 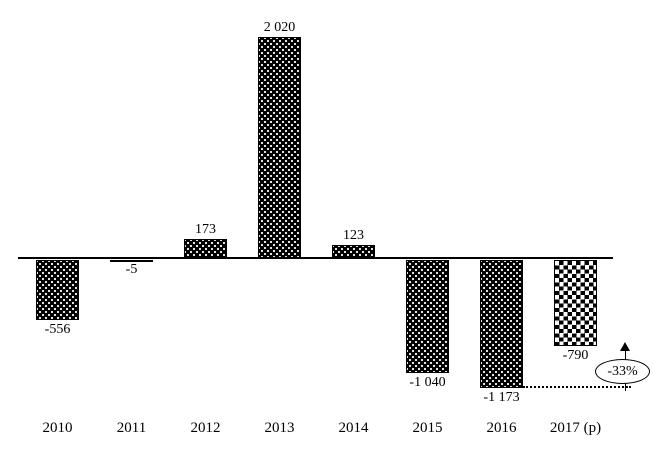 I want to click on x-axis-label: 2014, so click(x=353, y=428).